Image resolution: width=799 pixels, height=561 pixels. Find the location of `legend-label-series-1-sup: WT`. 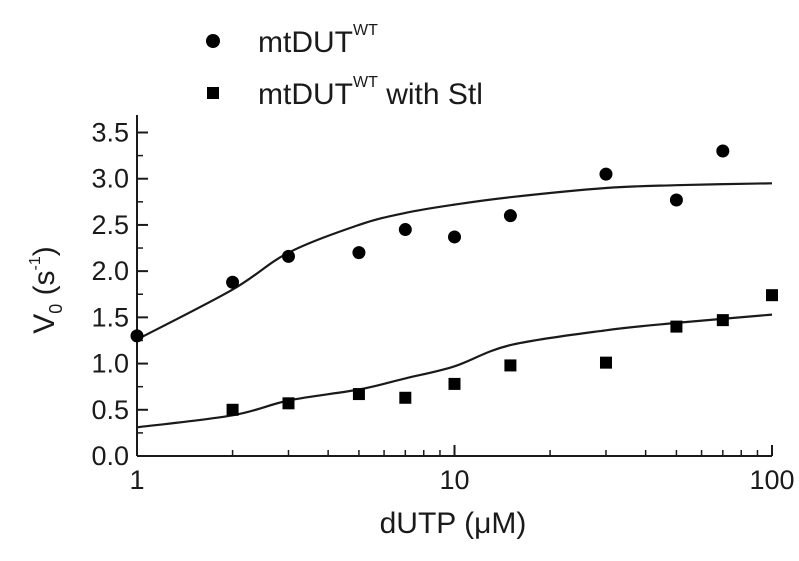

legend-label-series-1-sup: WT is located at coordinates (365, 30).